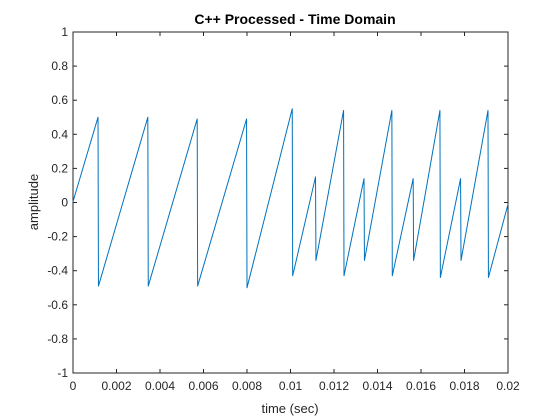 Image resolution: width=560 pixels, height=420 pixels. What do you see at coordinates (73, 386) in the screenshot?
I see `x-tick-label: 0` at bounding box center [73, 386].